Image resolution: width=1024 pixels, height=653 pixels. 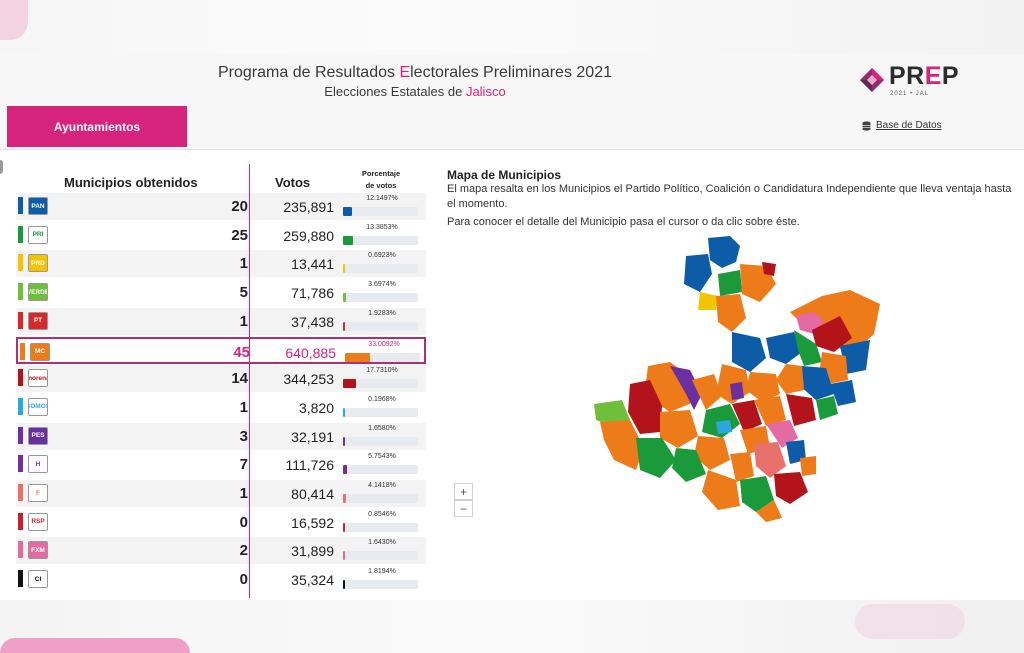 I want to click on tab-ayuntamientos: Ayuntamientos, so click(x=97, y=126).